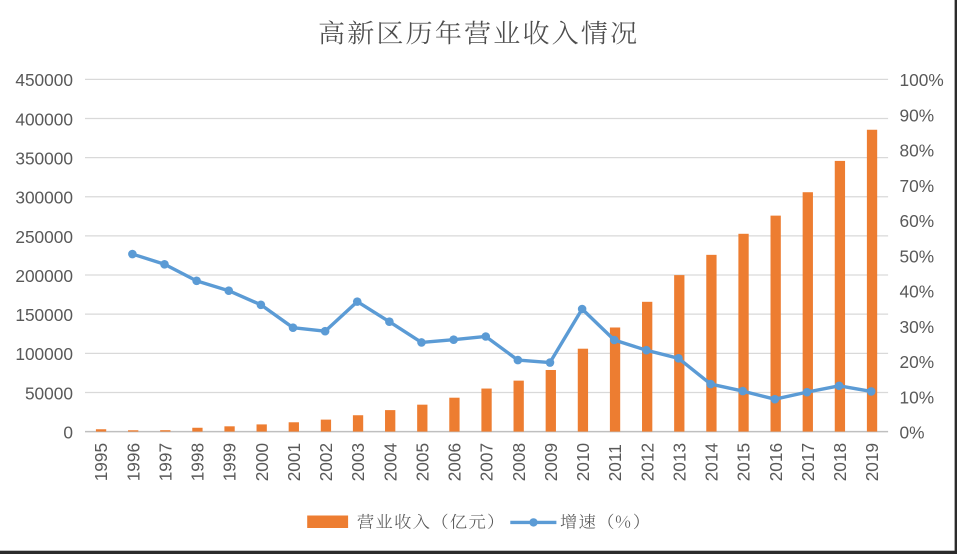  I want to click on svg-text: 2019, so click(872, 462).